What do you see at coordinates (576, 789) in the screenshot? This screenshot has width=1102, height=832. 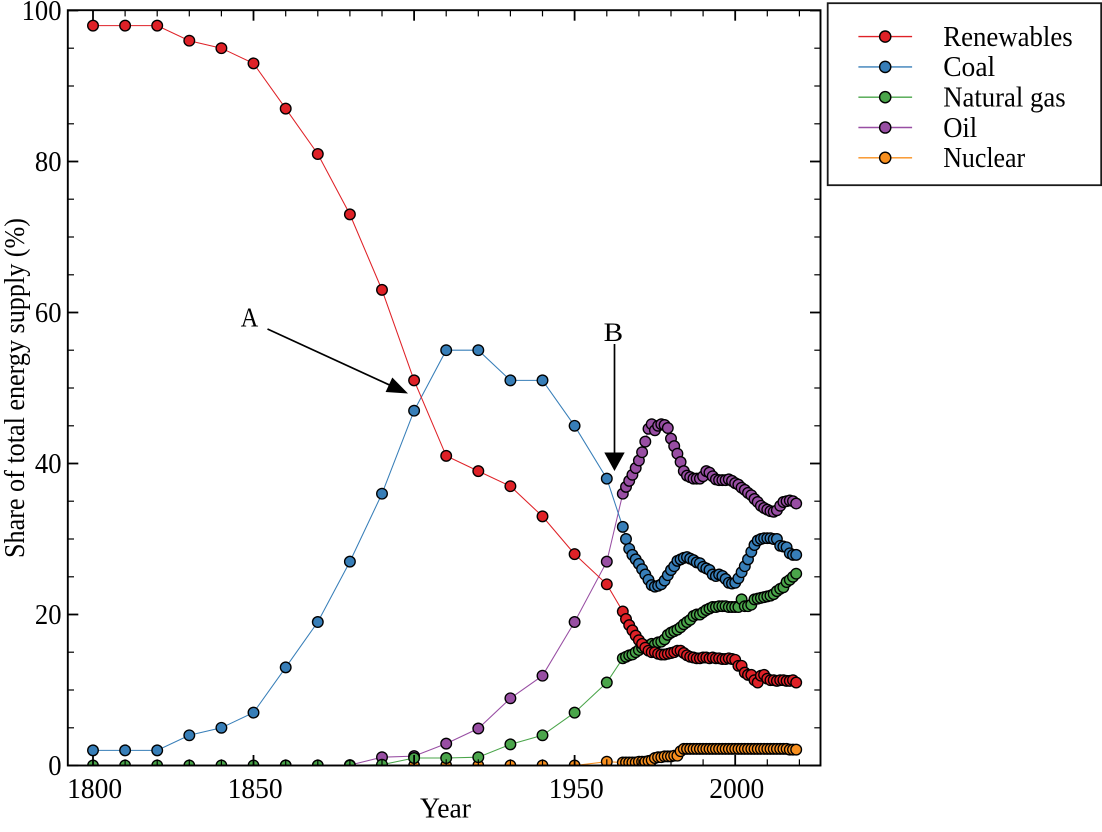 I see `svg-text: 1950` at bounding box center [576, 789].